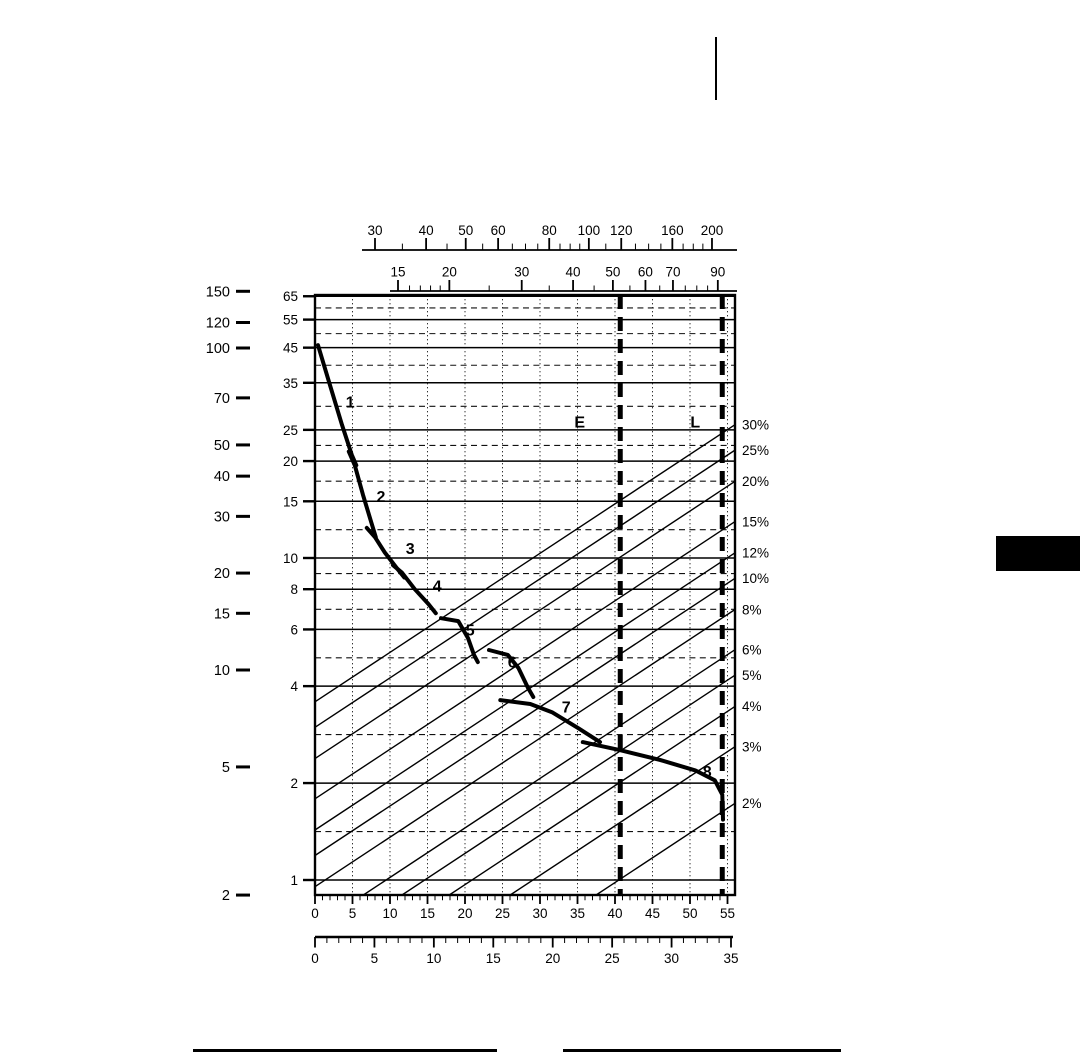  Describe the element at coordinates (222, 671) in the screenshot. I see `label-left-outer: 10` at that location.